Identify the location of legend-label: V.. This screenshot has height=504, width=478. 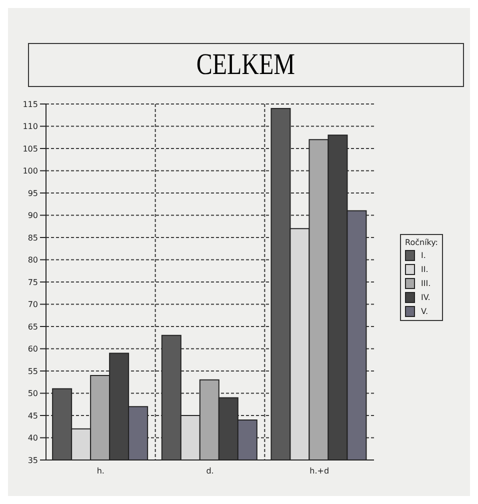
(424, 311).